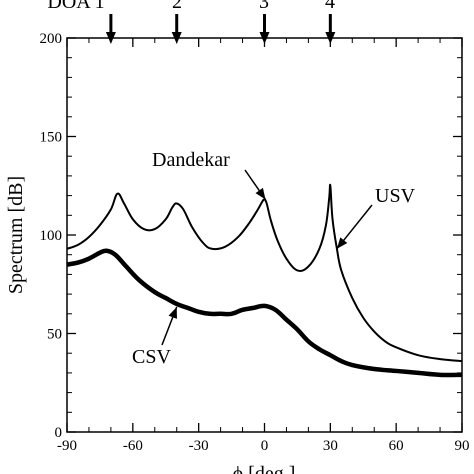 This screenshot has width=474, height=474. I want to click on x-tick-label: -60, so click(133, 446).